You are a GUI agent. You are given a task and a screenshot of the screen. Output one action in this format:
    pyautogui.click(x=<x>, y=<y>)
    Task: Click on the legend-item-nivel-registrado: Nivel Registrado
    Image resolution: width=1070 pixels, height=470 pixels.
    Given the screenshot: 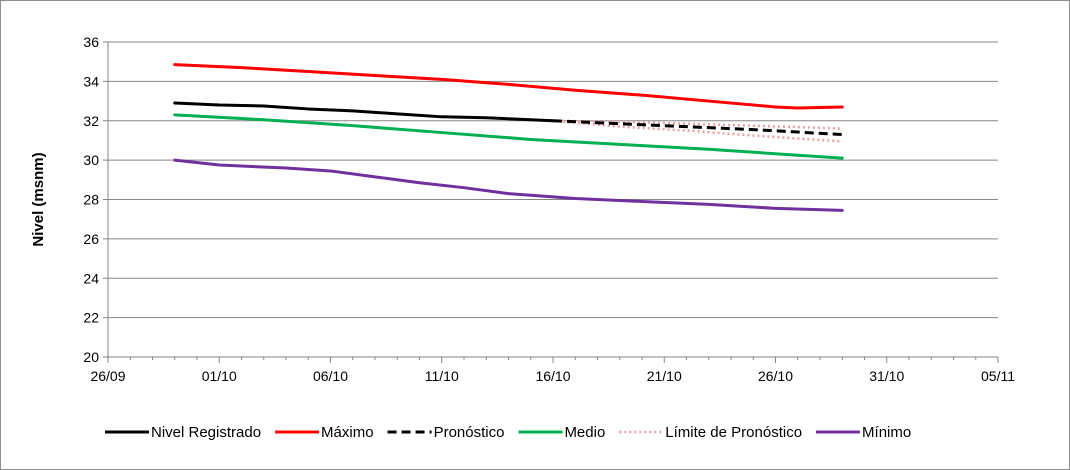 What is the action you would take?
    pyautogui.click(x=183, y=432)
    